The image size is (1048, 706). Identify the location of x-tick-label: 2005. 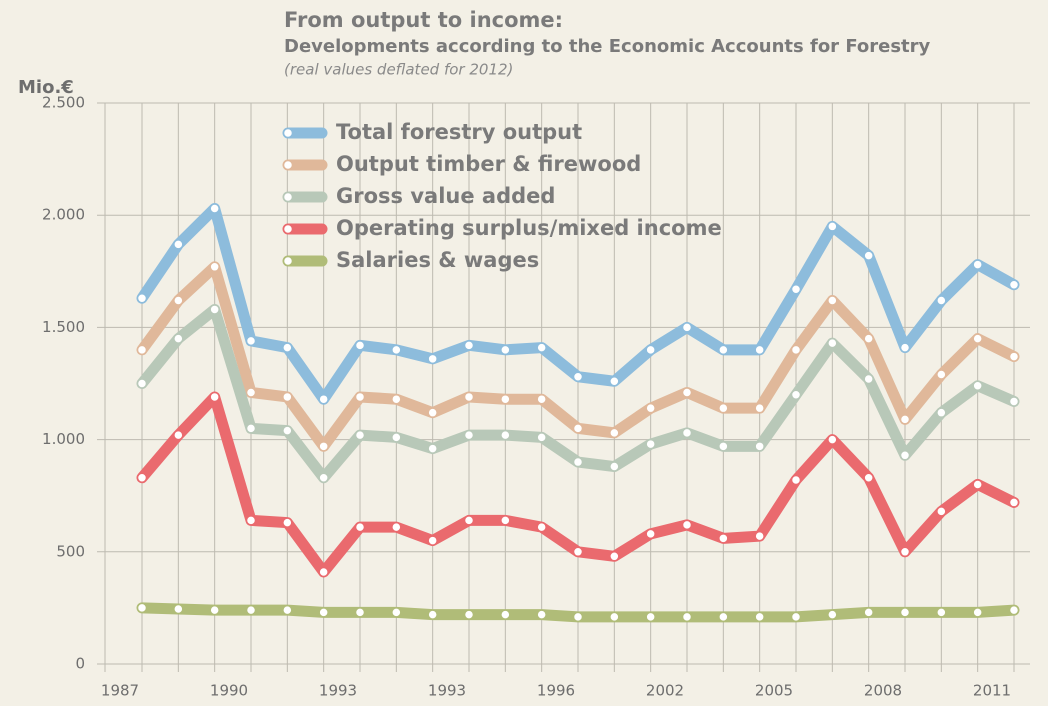
(774, 691).